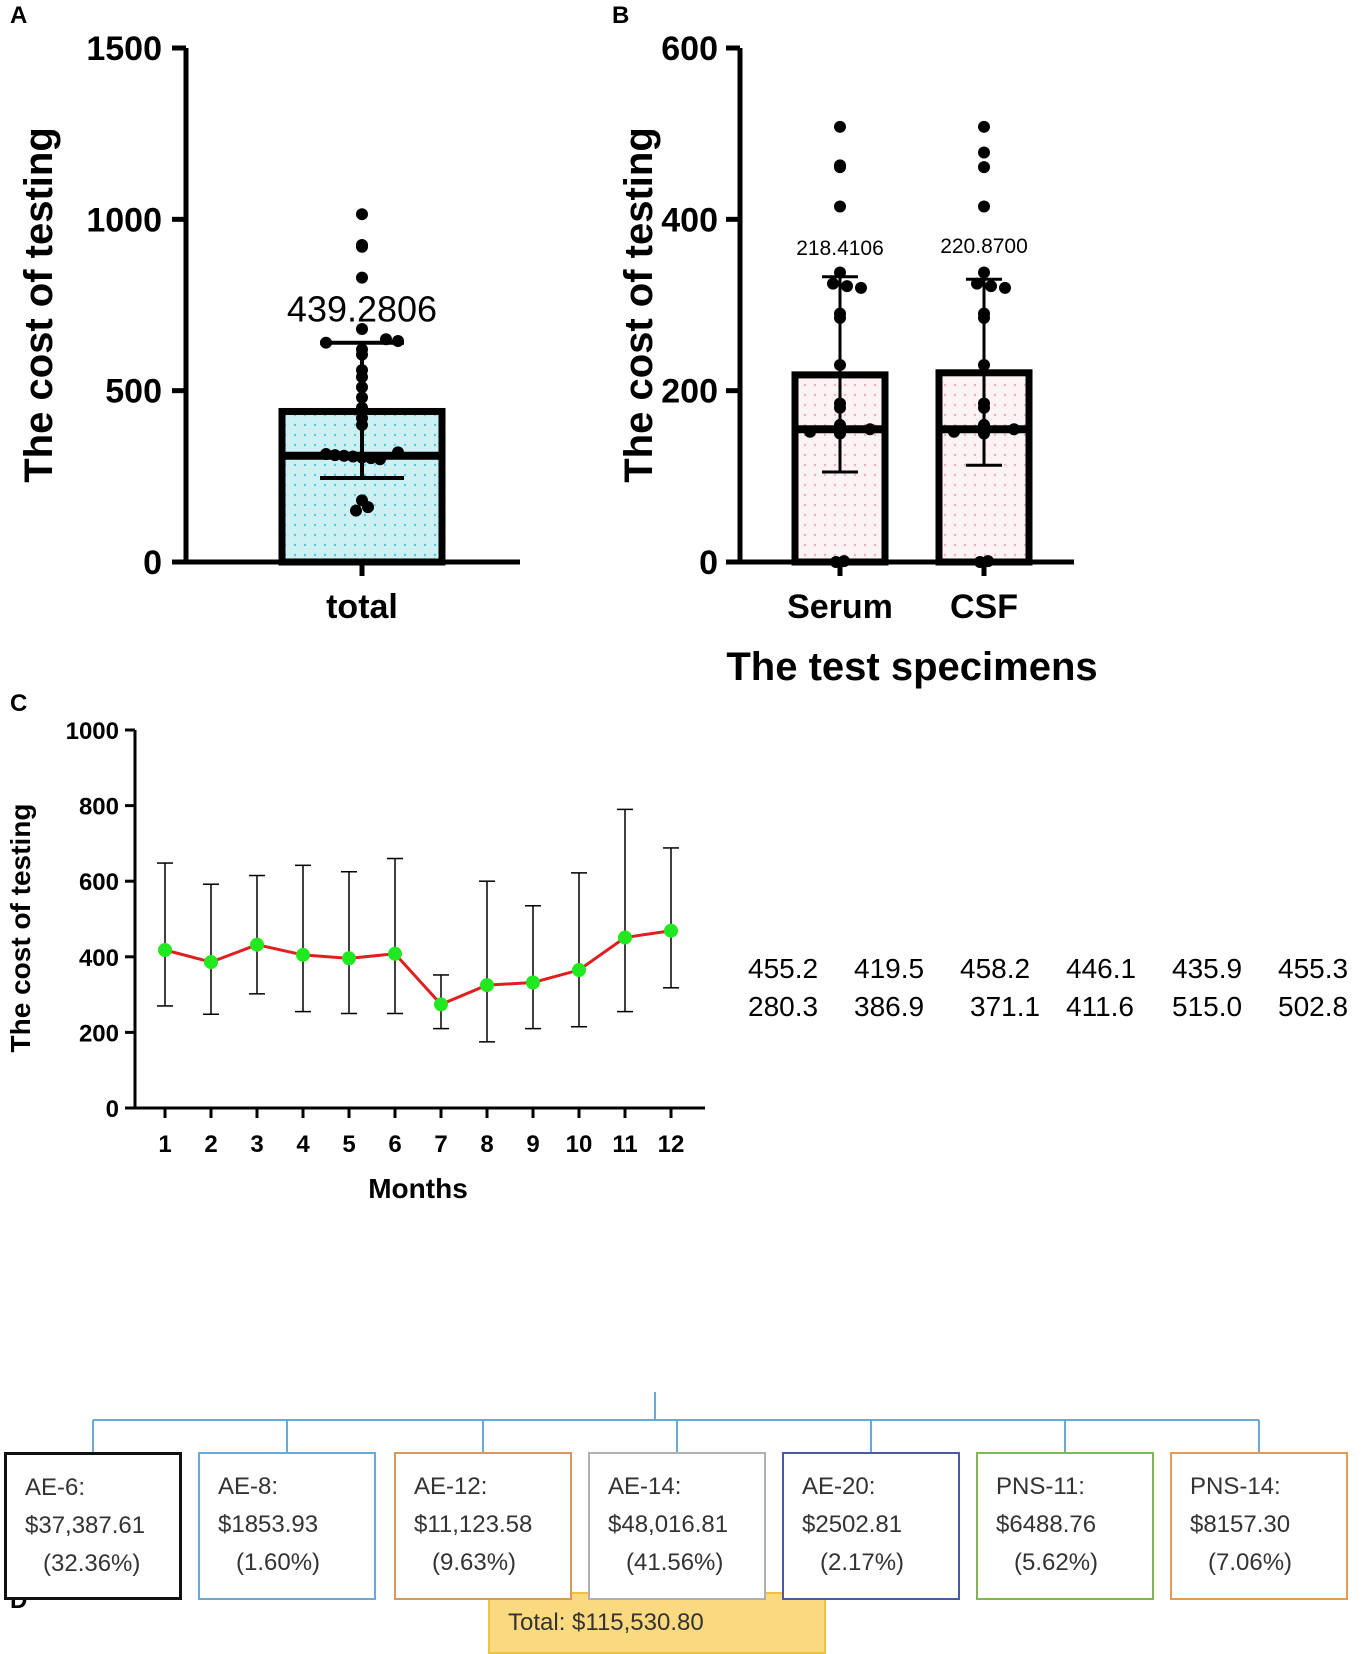  I want to click on x-tick-label: 3, so click(256, 1144).